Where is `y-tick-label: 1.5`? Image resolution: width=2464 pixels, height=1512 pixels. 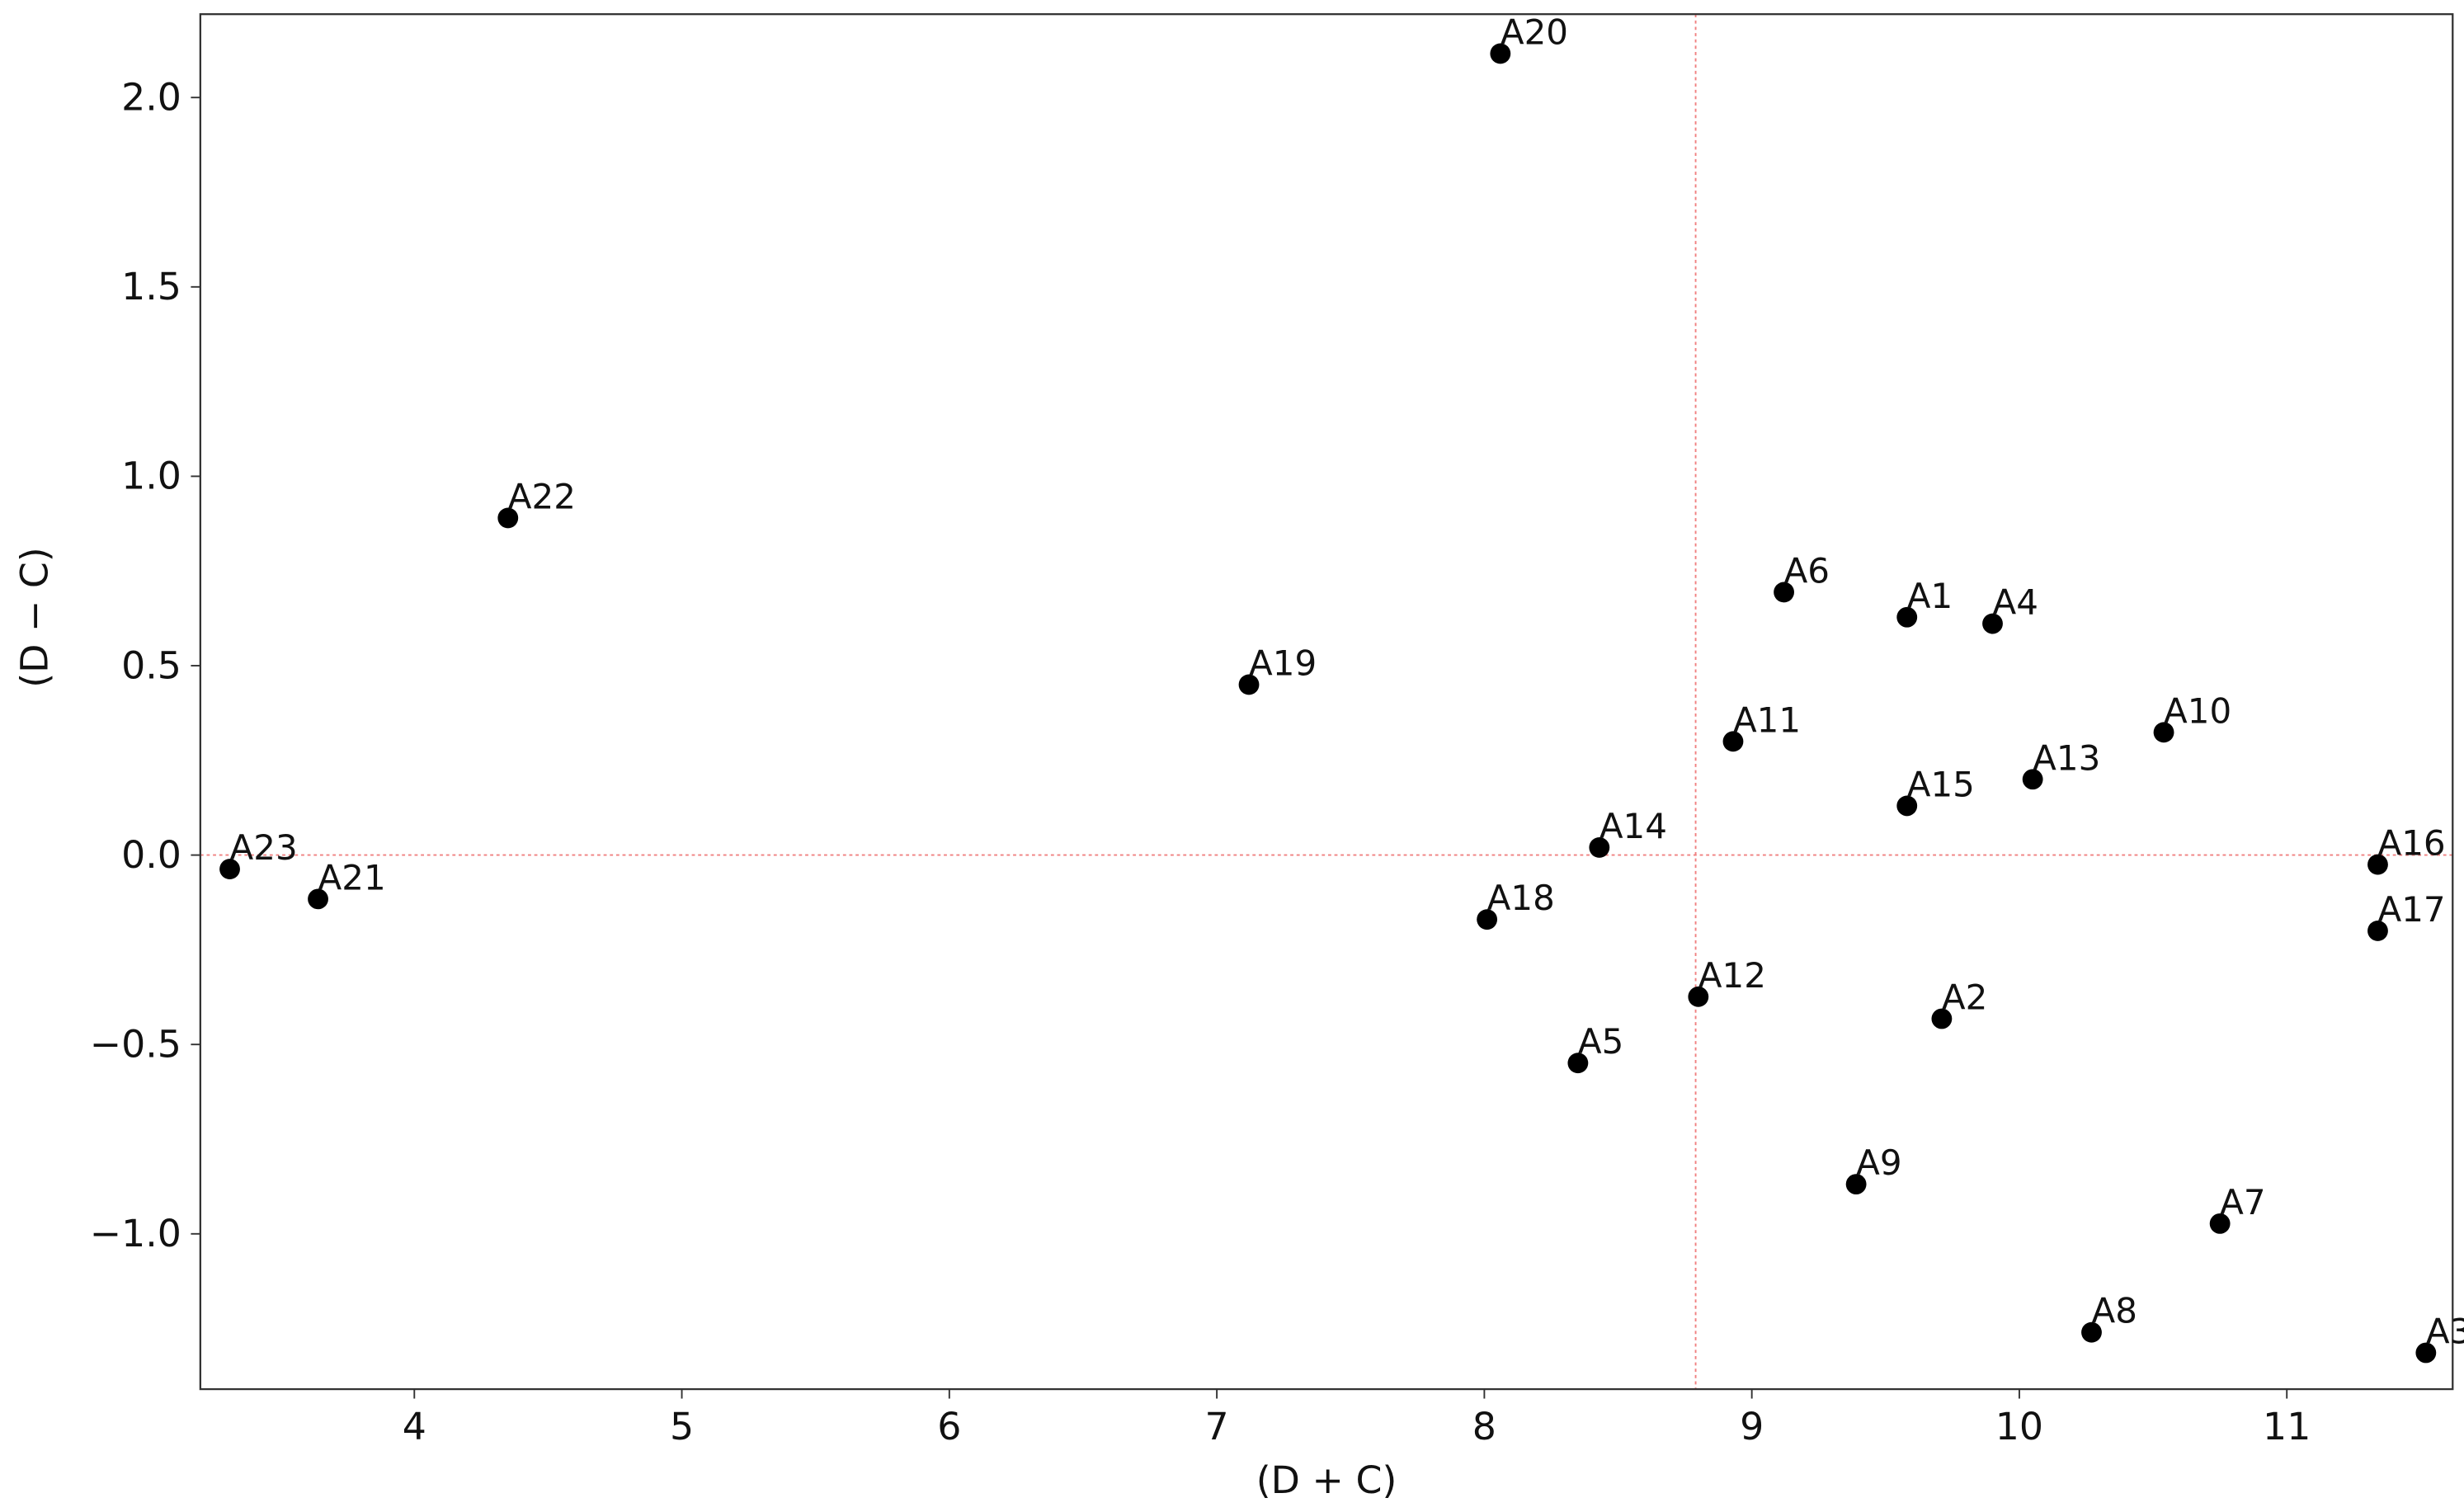
y-tick-label: 1.5 is located at coordinates (151, 286).